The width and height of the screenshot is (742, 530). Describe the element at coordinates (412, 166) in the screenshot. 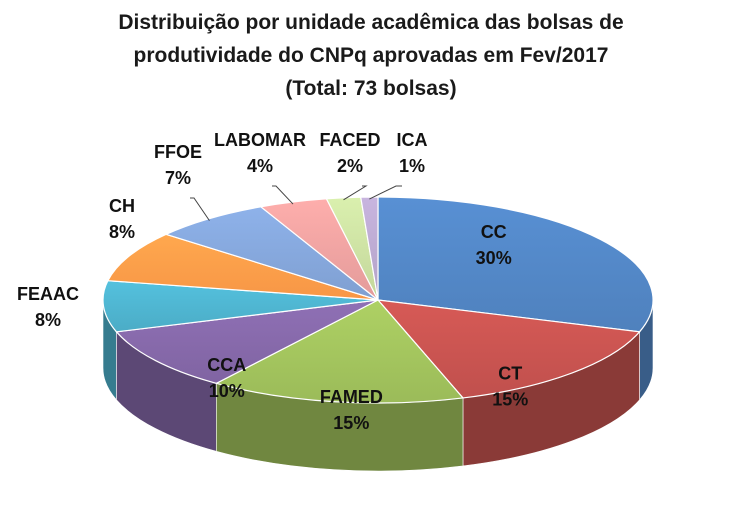

I see `label-ica-value: 1%` at that location.